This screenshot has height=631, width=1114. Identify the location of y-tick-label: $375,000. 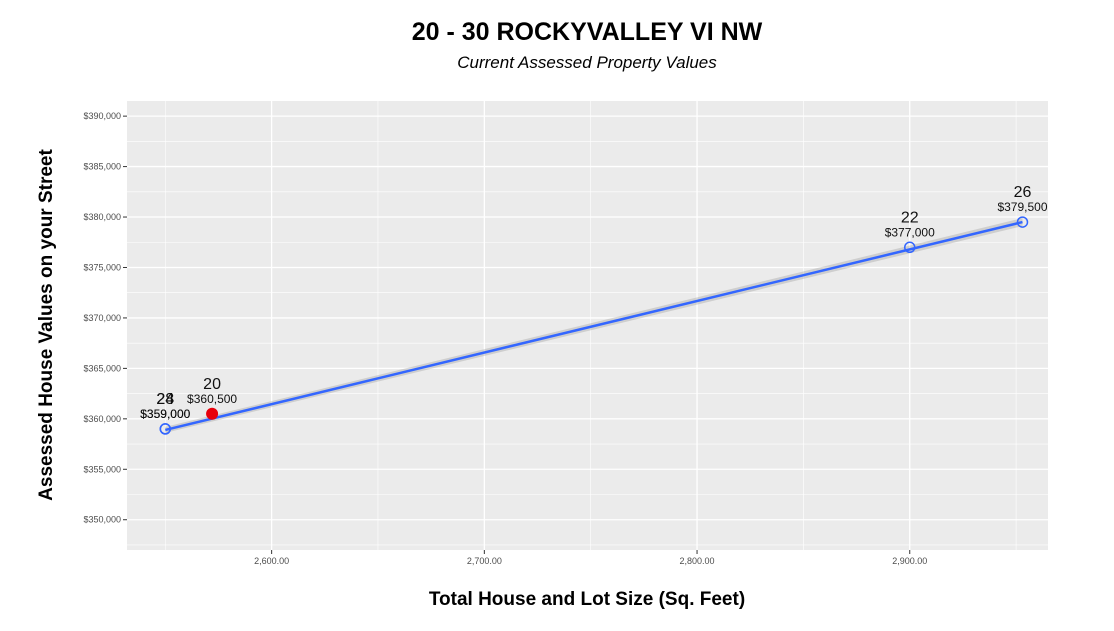
(102, 267).